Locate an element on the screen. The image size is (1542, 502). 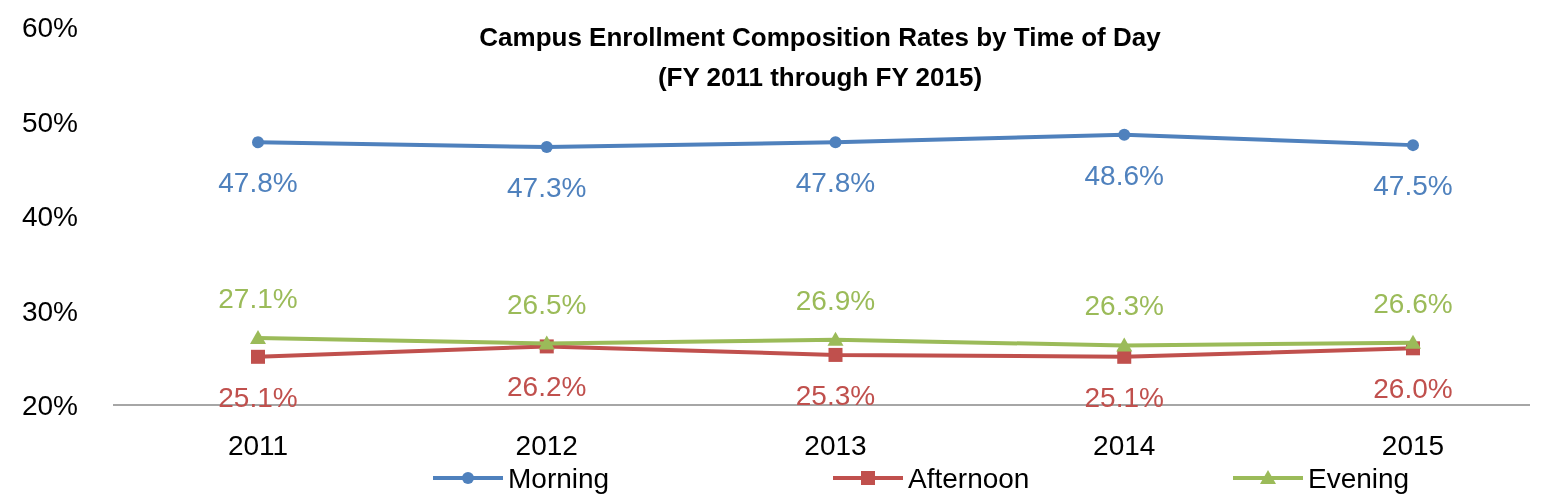
x-tick-label: 2014 is located at coordinates (1124, 445).